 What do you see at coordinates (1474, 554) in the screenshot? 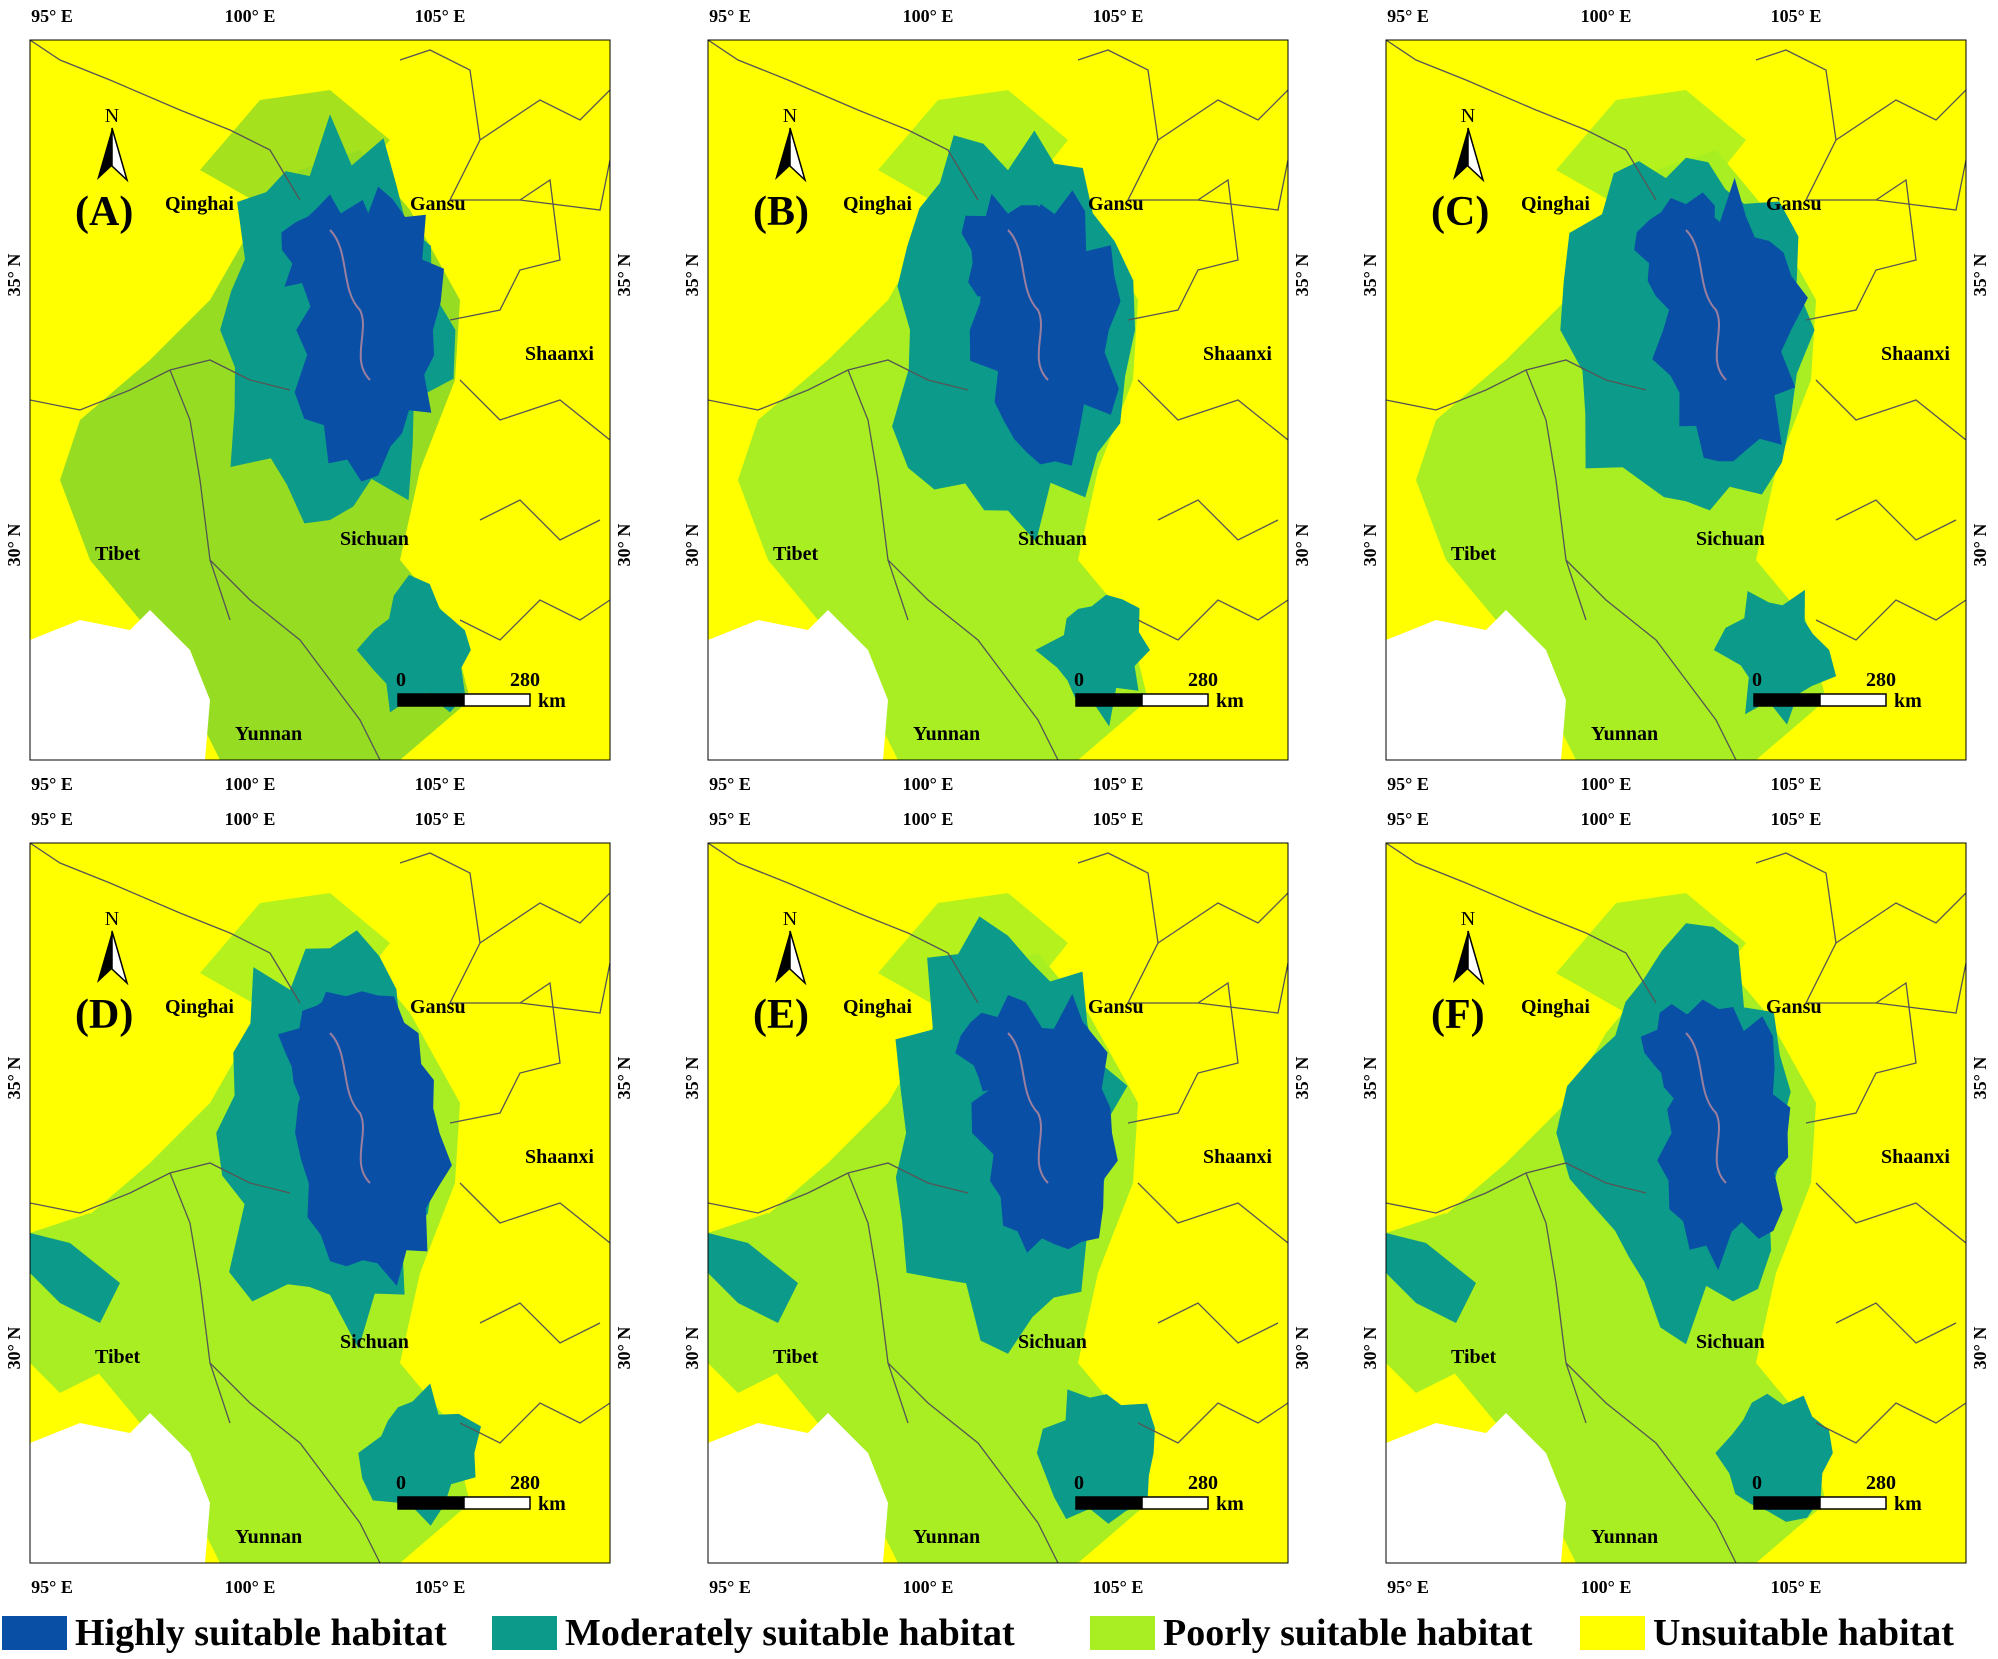
I see `region-label-tibet: Tibet` at bounding box center [1474, 554].